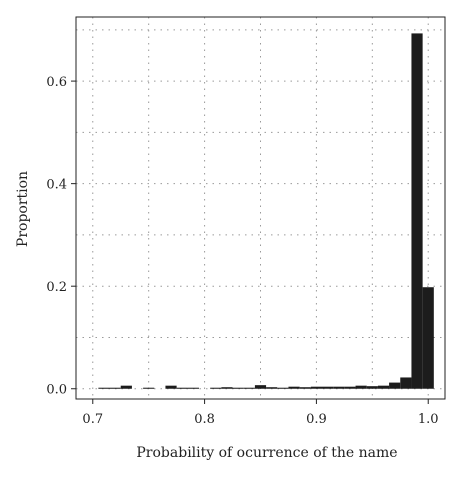 This screenshot has width=474, height=477. What do you see at coordinates (23, 209) in the screenshot?
I see `y-axis-title: Proportion` at bounding box center [23, 209].